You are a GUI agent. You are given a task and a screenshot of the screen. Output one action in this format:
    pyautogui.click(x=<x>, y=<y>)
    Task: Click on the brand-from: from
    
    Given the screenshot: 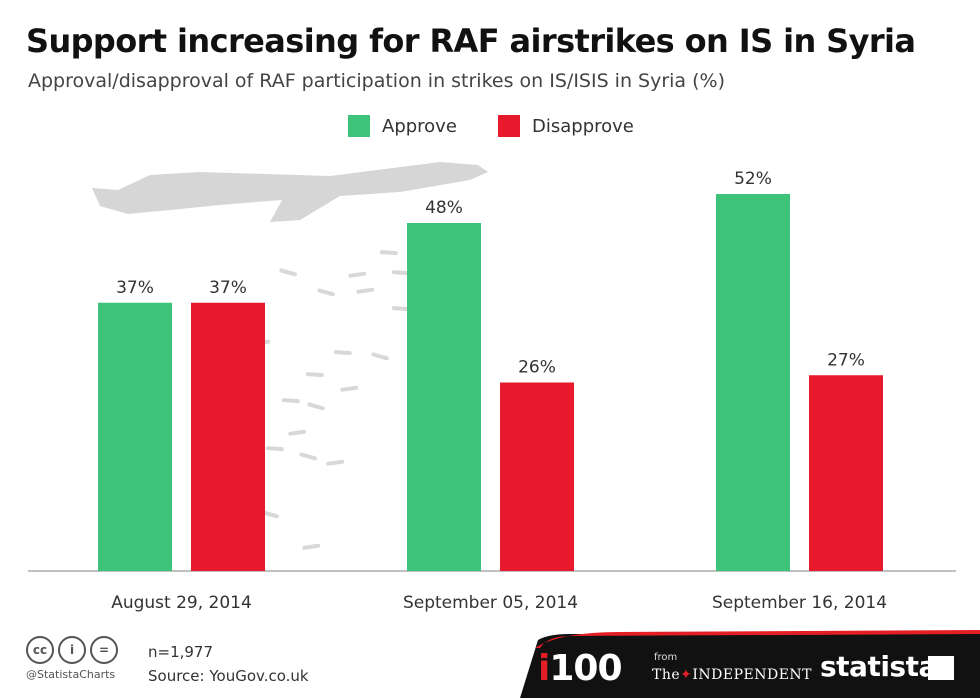 What is the action you would take?
    pyautogui.click(x=666, y=657)
    